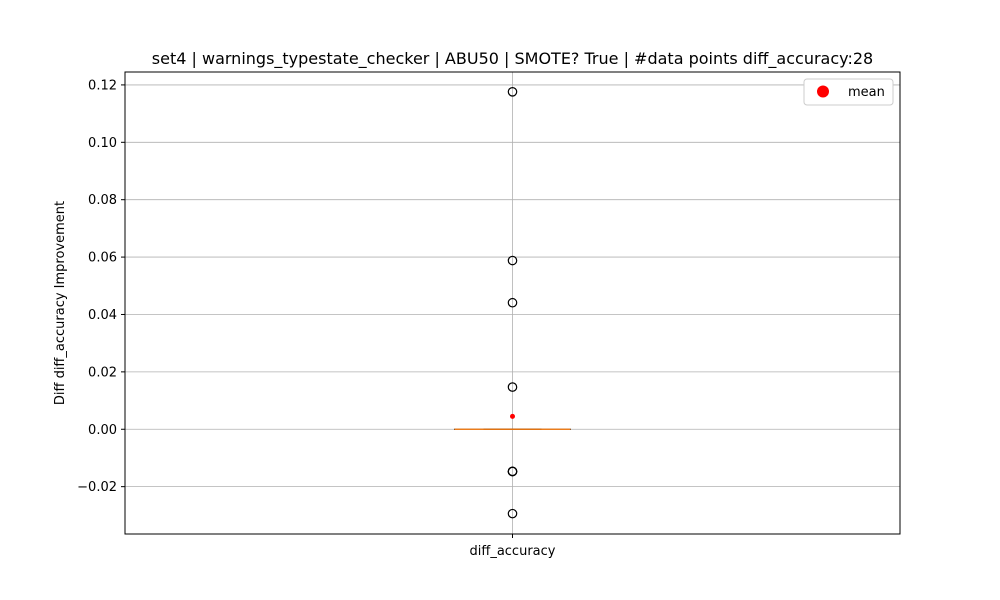  Describe the element at coordinates (97, 487) in the screenshot. I see `y-tick-label: −0.02` at that location.